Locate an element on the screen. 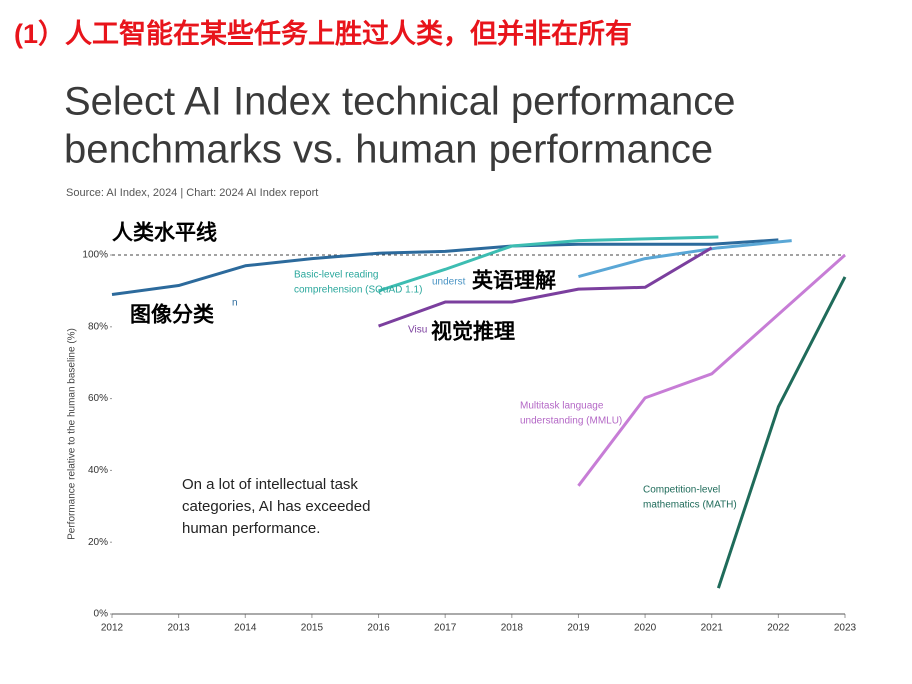  x-tick-label: 2022 is located at coordinates (778, 628).